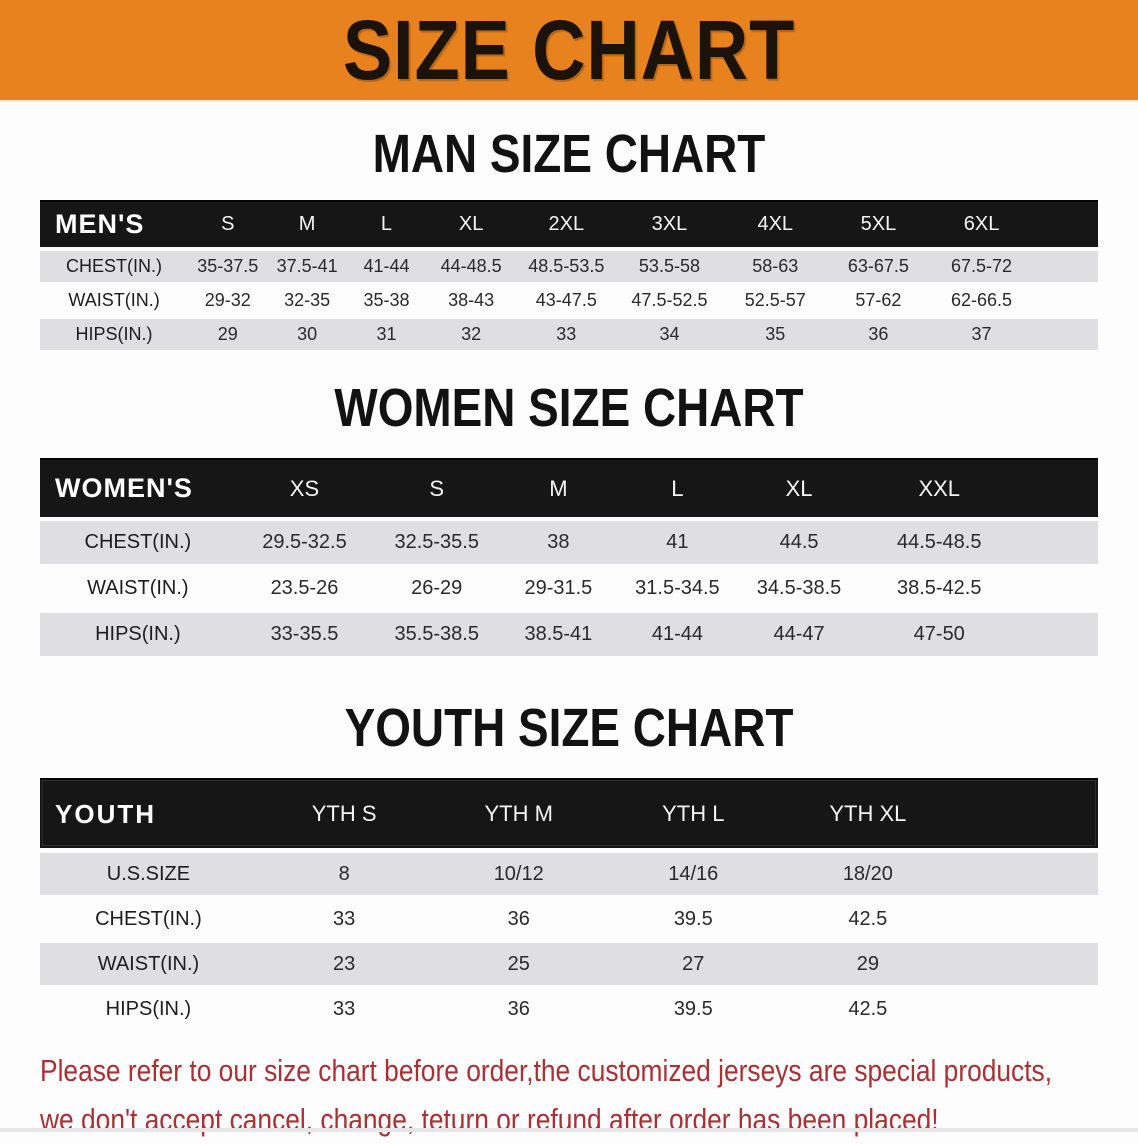 Image resolution: width=1138 pixels, height=1144 pixels. Describe the element at coordinates (307, 266) in the screenshot. I see `cell-value: 37.5-41` at that location.